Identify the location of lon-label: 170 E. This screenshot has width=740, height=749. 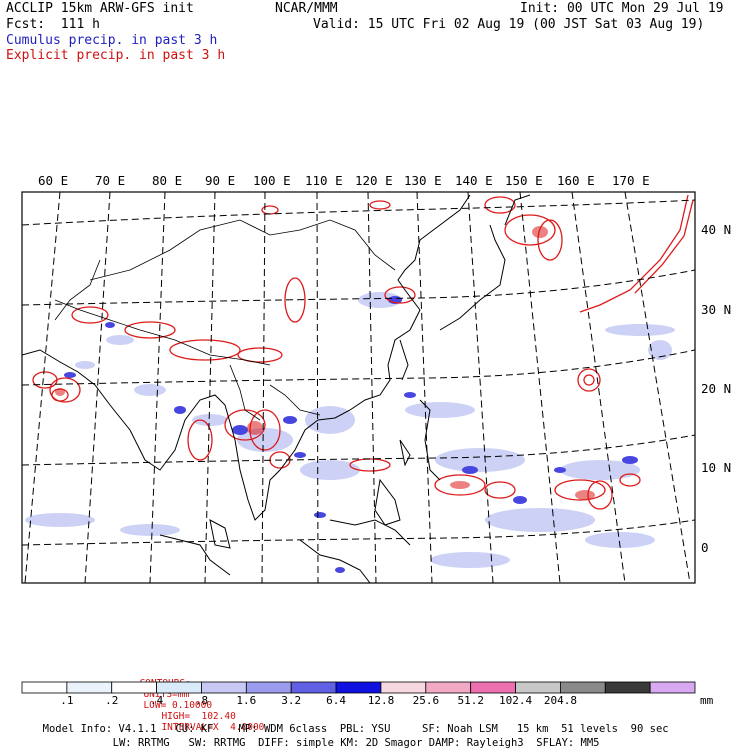
(631, 180).